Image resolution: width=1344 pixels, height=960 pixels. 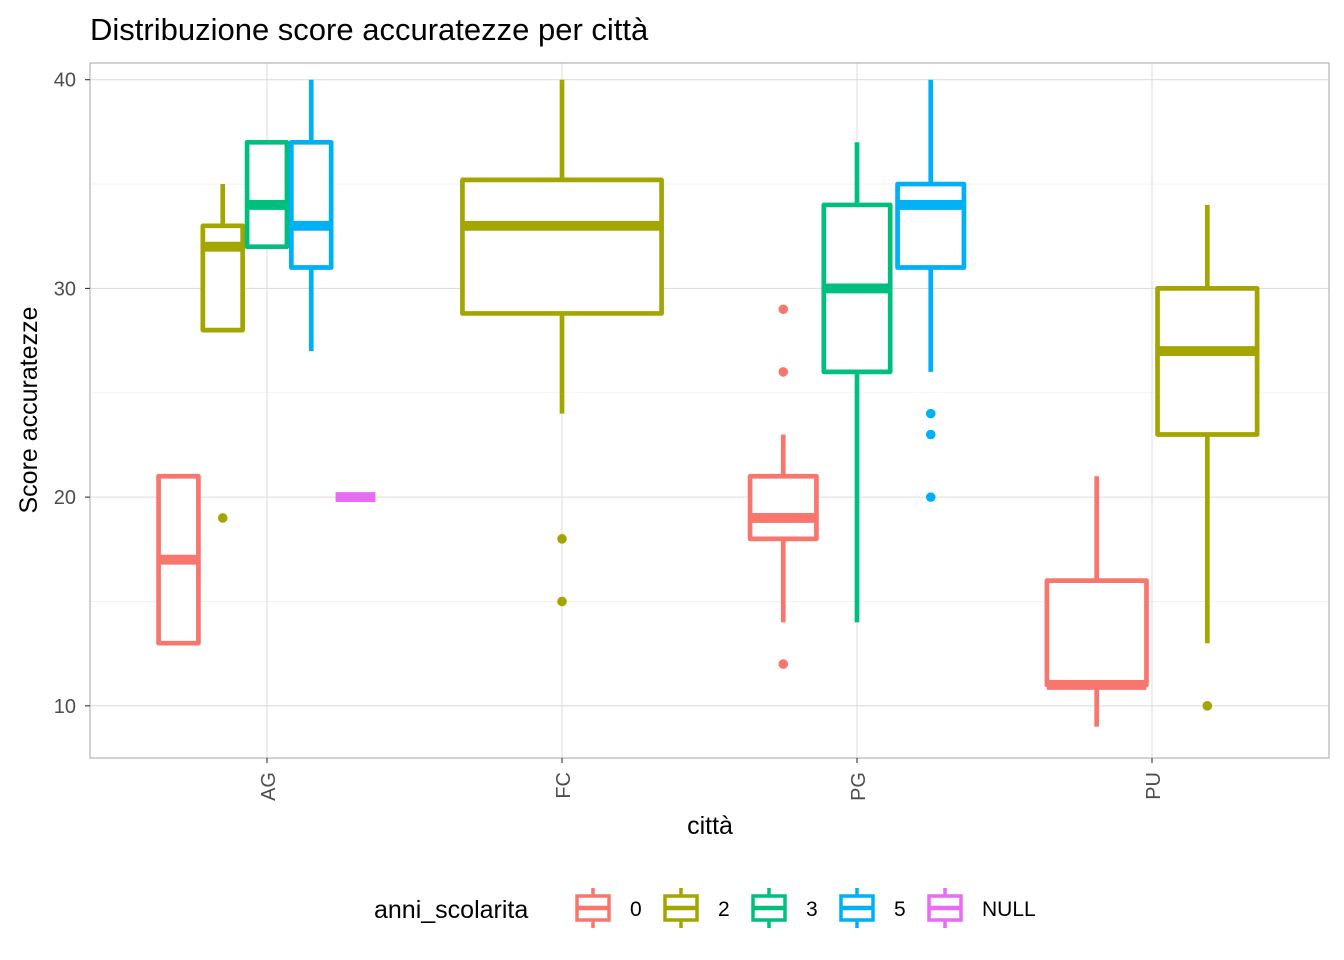 I want to click on legend-item-0: 0, so click(x=608, y=908).